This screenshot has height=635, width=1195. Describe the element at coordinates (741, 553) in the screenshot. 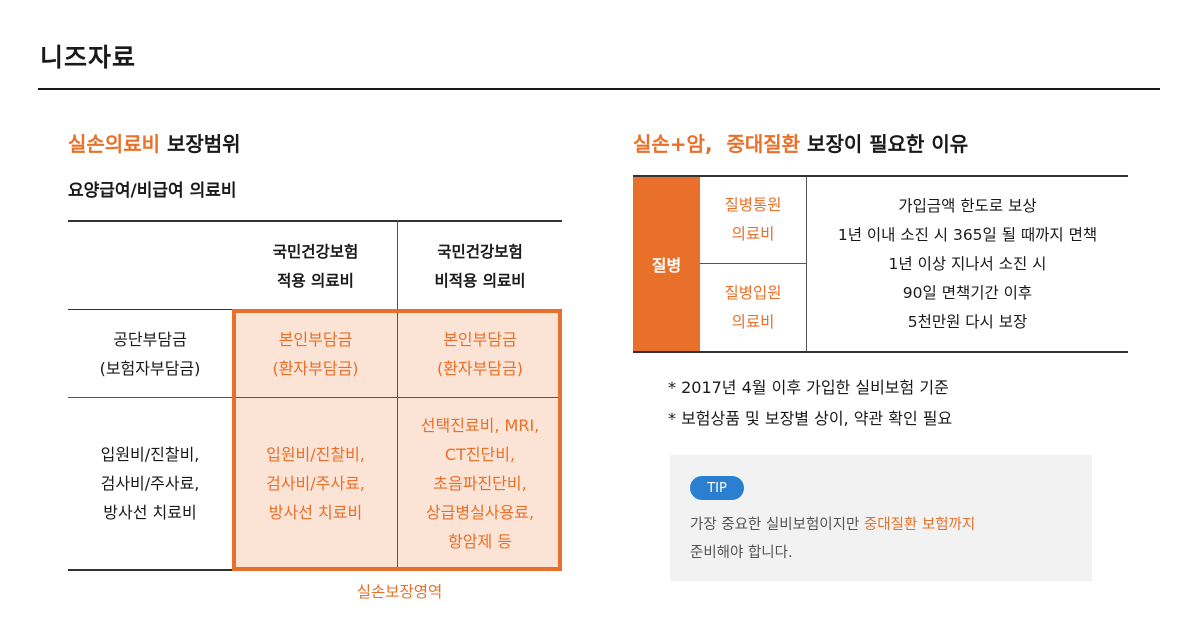

I see `tip-line2: 준비해야 합니다.` at that location.